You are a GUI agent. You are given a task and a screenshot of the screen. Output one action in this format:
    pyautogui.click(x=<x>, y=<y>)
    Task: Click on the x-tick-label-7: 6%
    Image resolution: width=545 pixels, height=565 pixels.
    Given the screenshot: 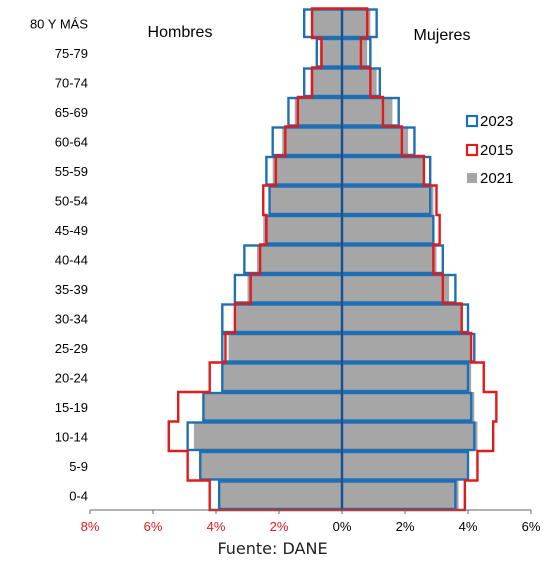 What is the action you would take?
    pyautogui.click(x=531, y=526)
    